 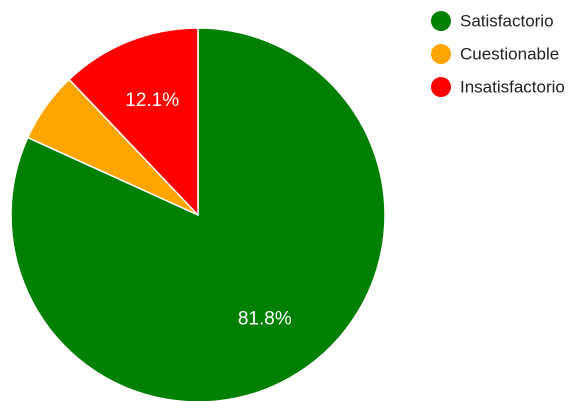 What do you see at coordinates (507, 21) in the screenshot?
I see `legend-label-satisfactorio: Satisfactorio` at bounding box center [507, 21].